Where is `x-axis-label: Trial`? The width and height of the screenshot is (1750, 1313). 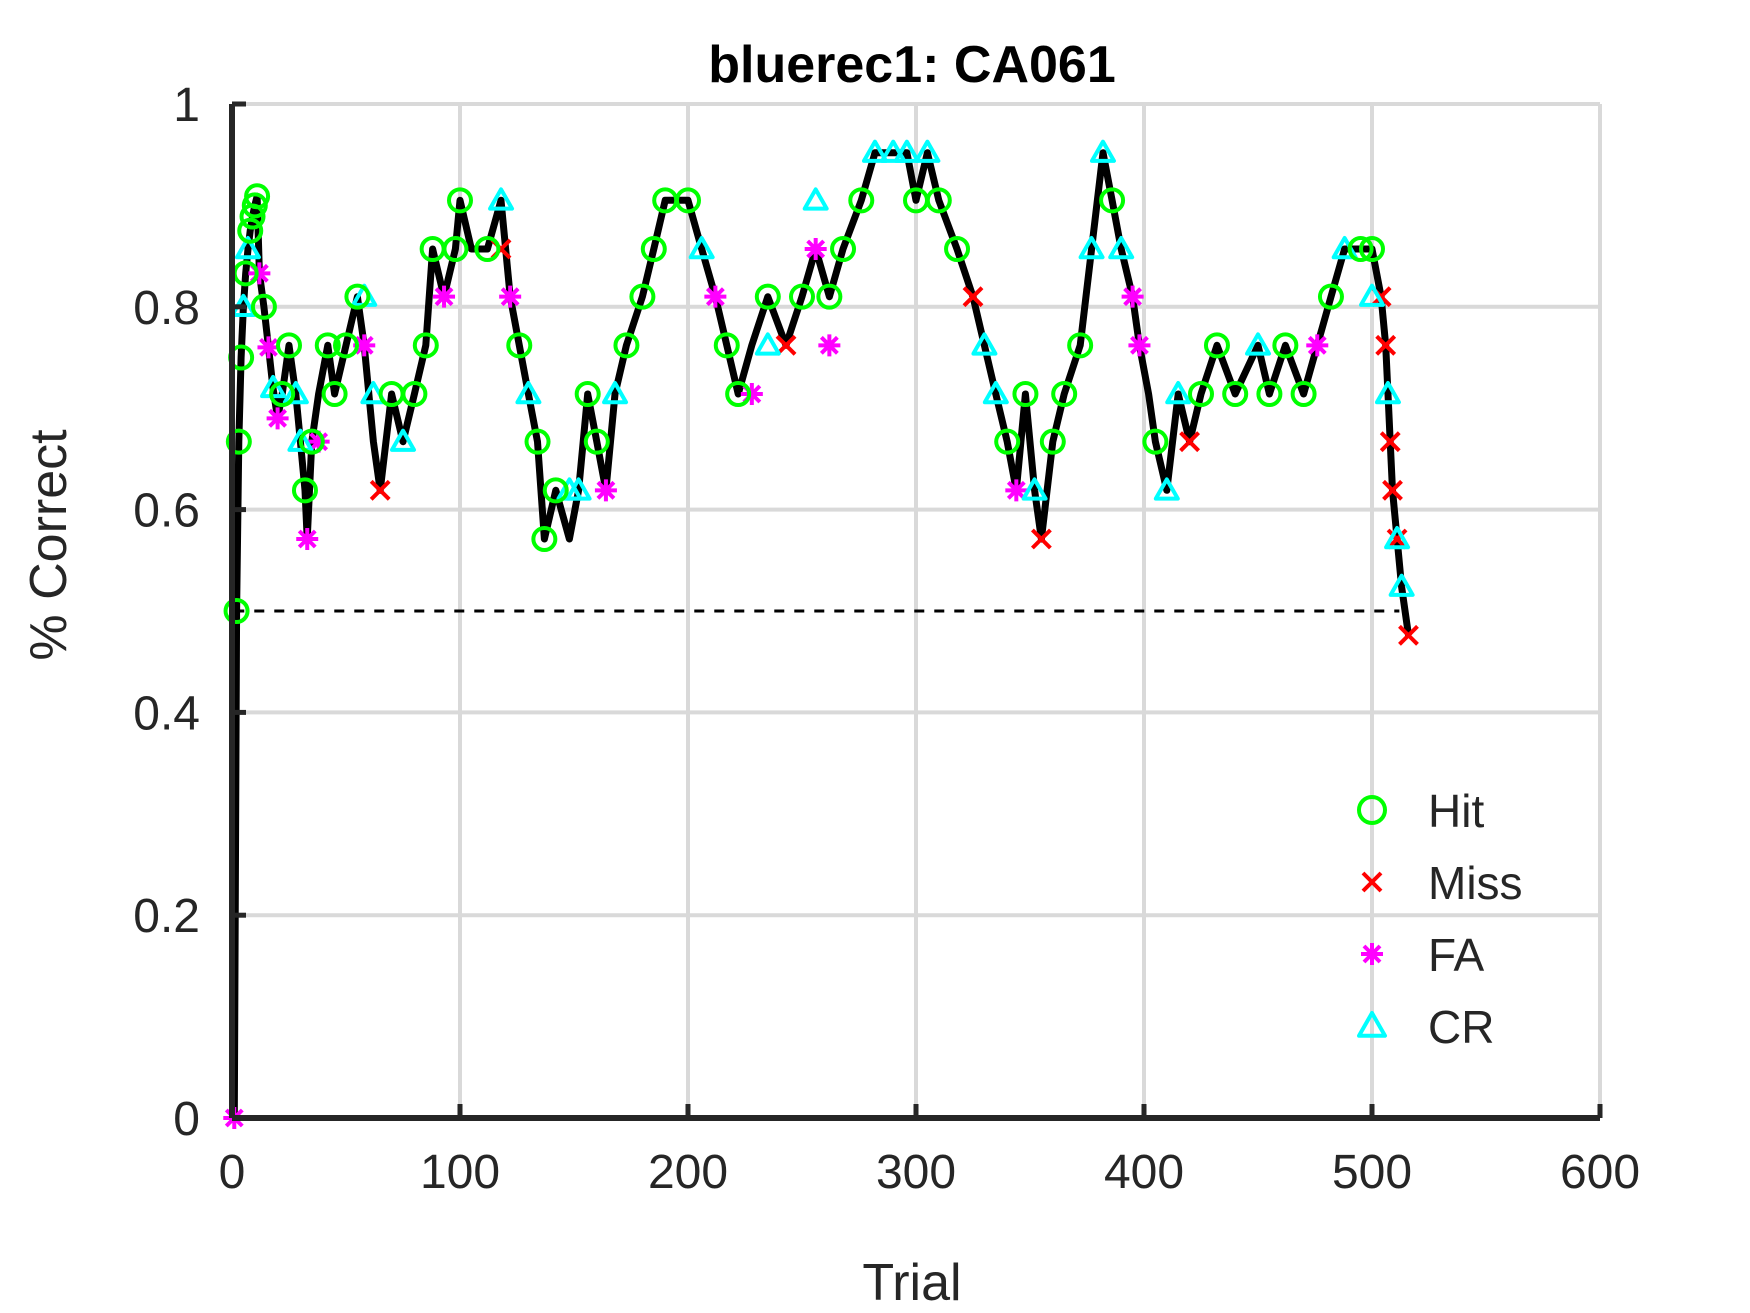 x-axis-label: Trial is located at coordinates (911, 1283).